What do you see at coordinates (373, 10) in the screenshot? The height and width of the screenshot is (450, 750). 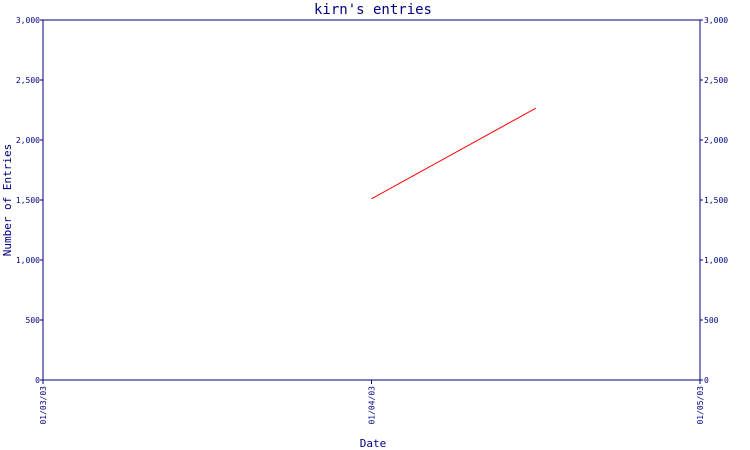 I see `chart-title: kirn's entries` at bounding box center [373, 10].